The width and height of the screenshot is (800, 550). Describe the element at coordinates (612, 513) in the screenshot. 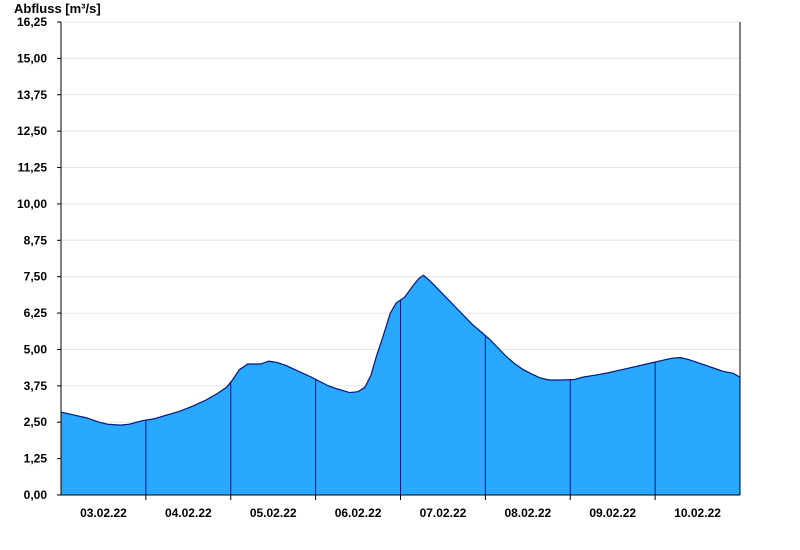

I see `x-tick-label: 09.02.22` at that location.